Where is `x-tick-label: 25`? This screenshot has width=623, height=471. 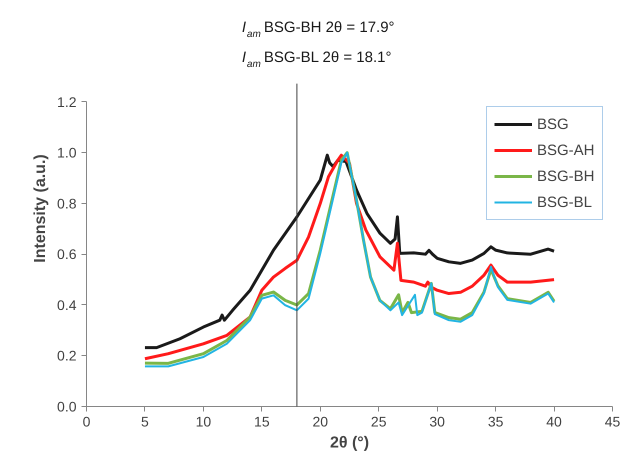
x-tick-label: 25 is located at coordinates (378, 422).